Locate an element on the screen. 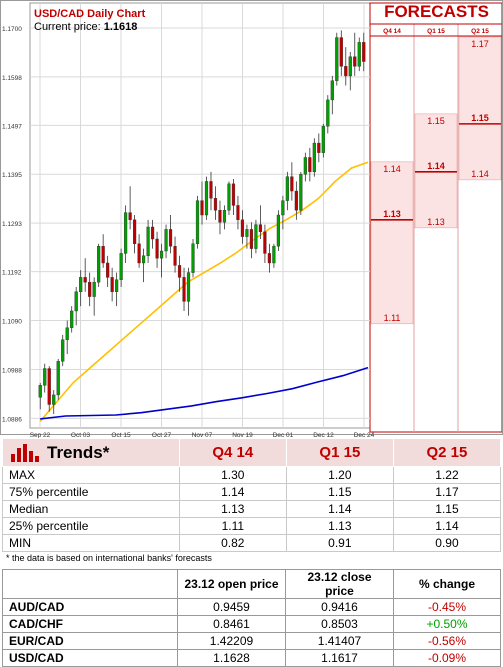 The image size is (503, 667). pair-name: CAD/CHF is located at coordinates (90, 624).